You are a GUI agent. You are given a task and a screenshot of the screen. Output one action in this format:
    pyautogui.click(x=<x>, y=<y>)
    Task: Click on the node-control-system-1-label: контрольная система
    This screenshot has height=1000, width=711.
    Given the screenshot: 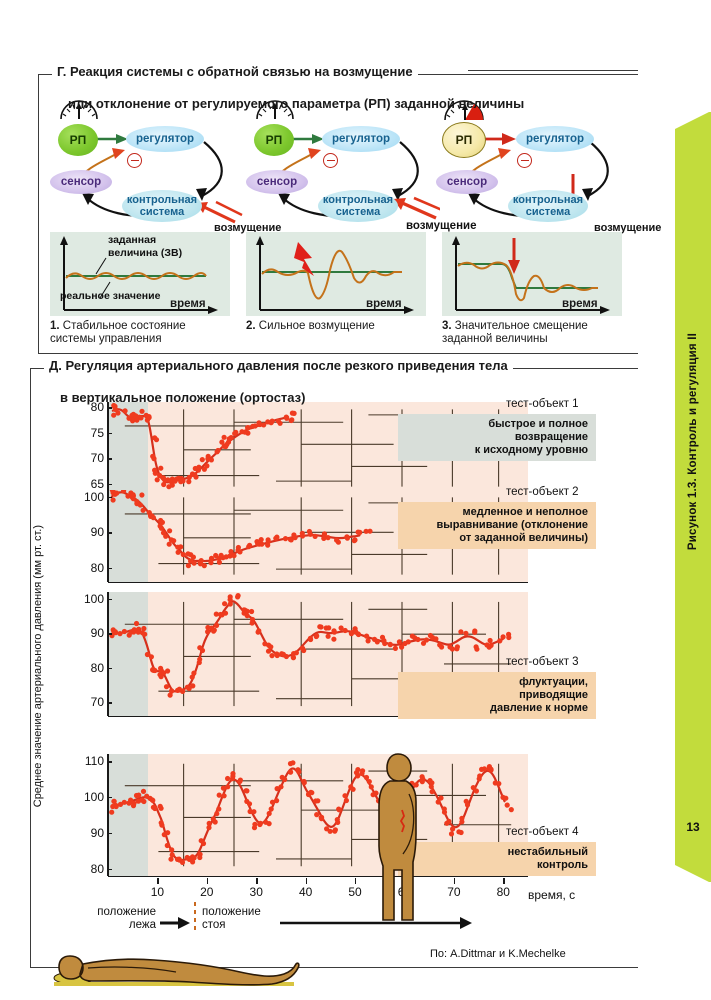 What is the action you would take?
    pyautogui.click(x=162, y=206)
    